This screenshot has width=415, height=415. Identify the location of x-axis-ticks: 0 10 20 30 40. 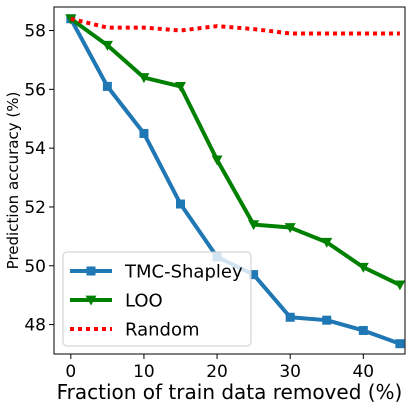
(219, 368).